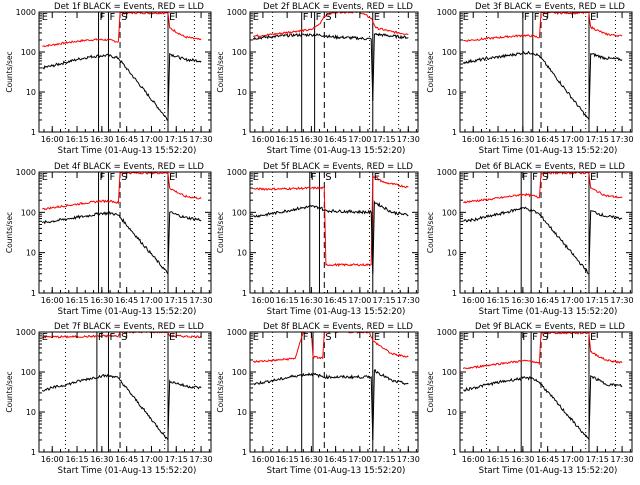  Describe the element at coordinates (550, 7) in the screenshot. I see `panel-title: Det 3f BLACK = Events, RED = LLD` at that location.